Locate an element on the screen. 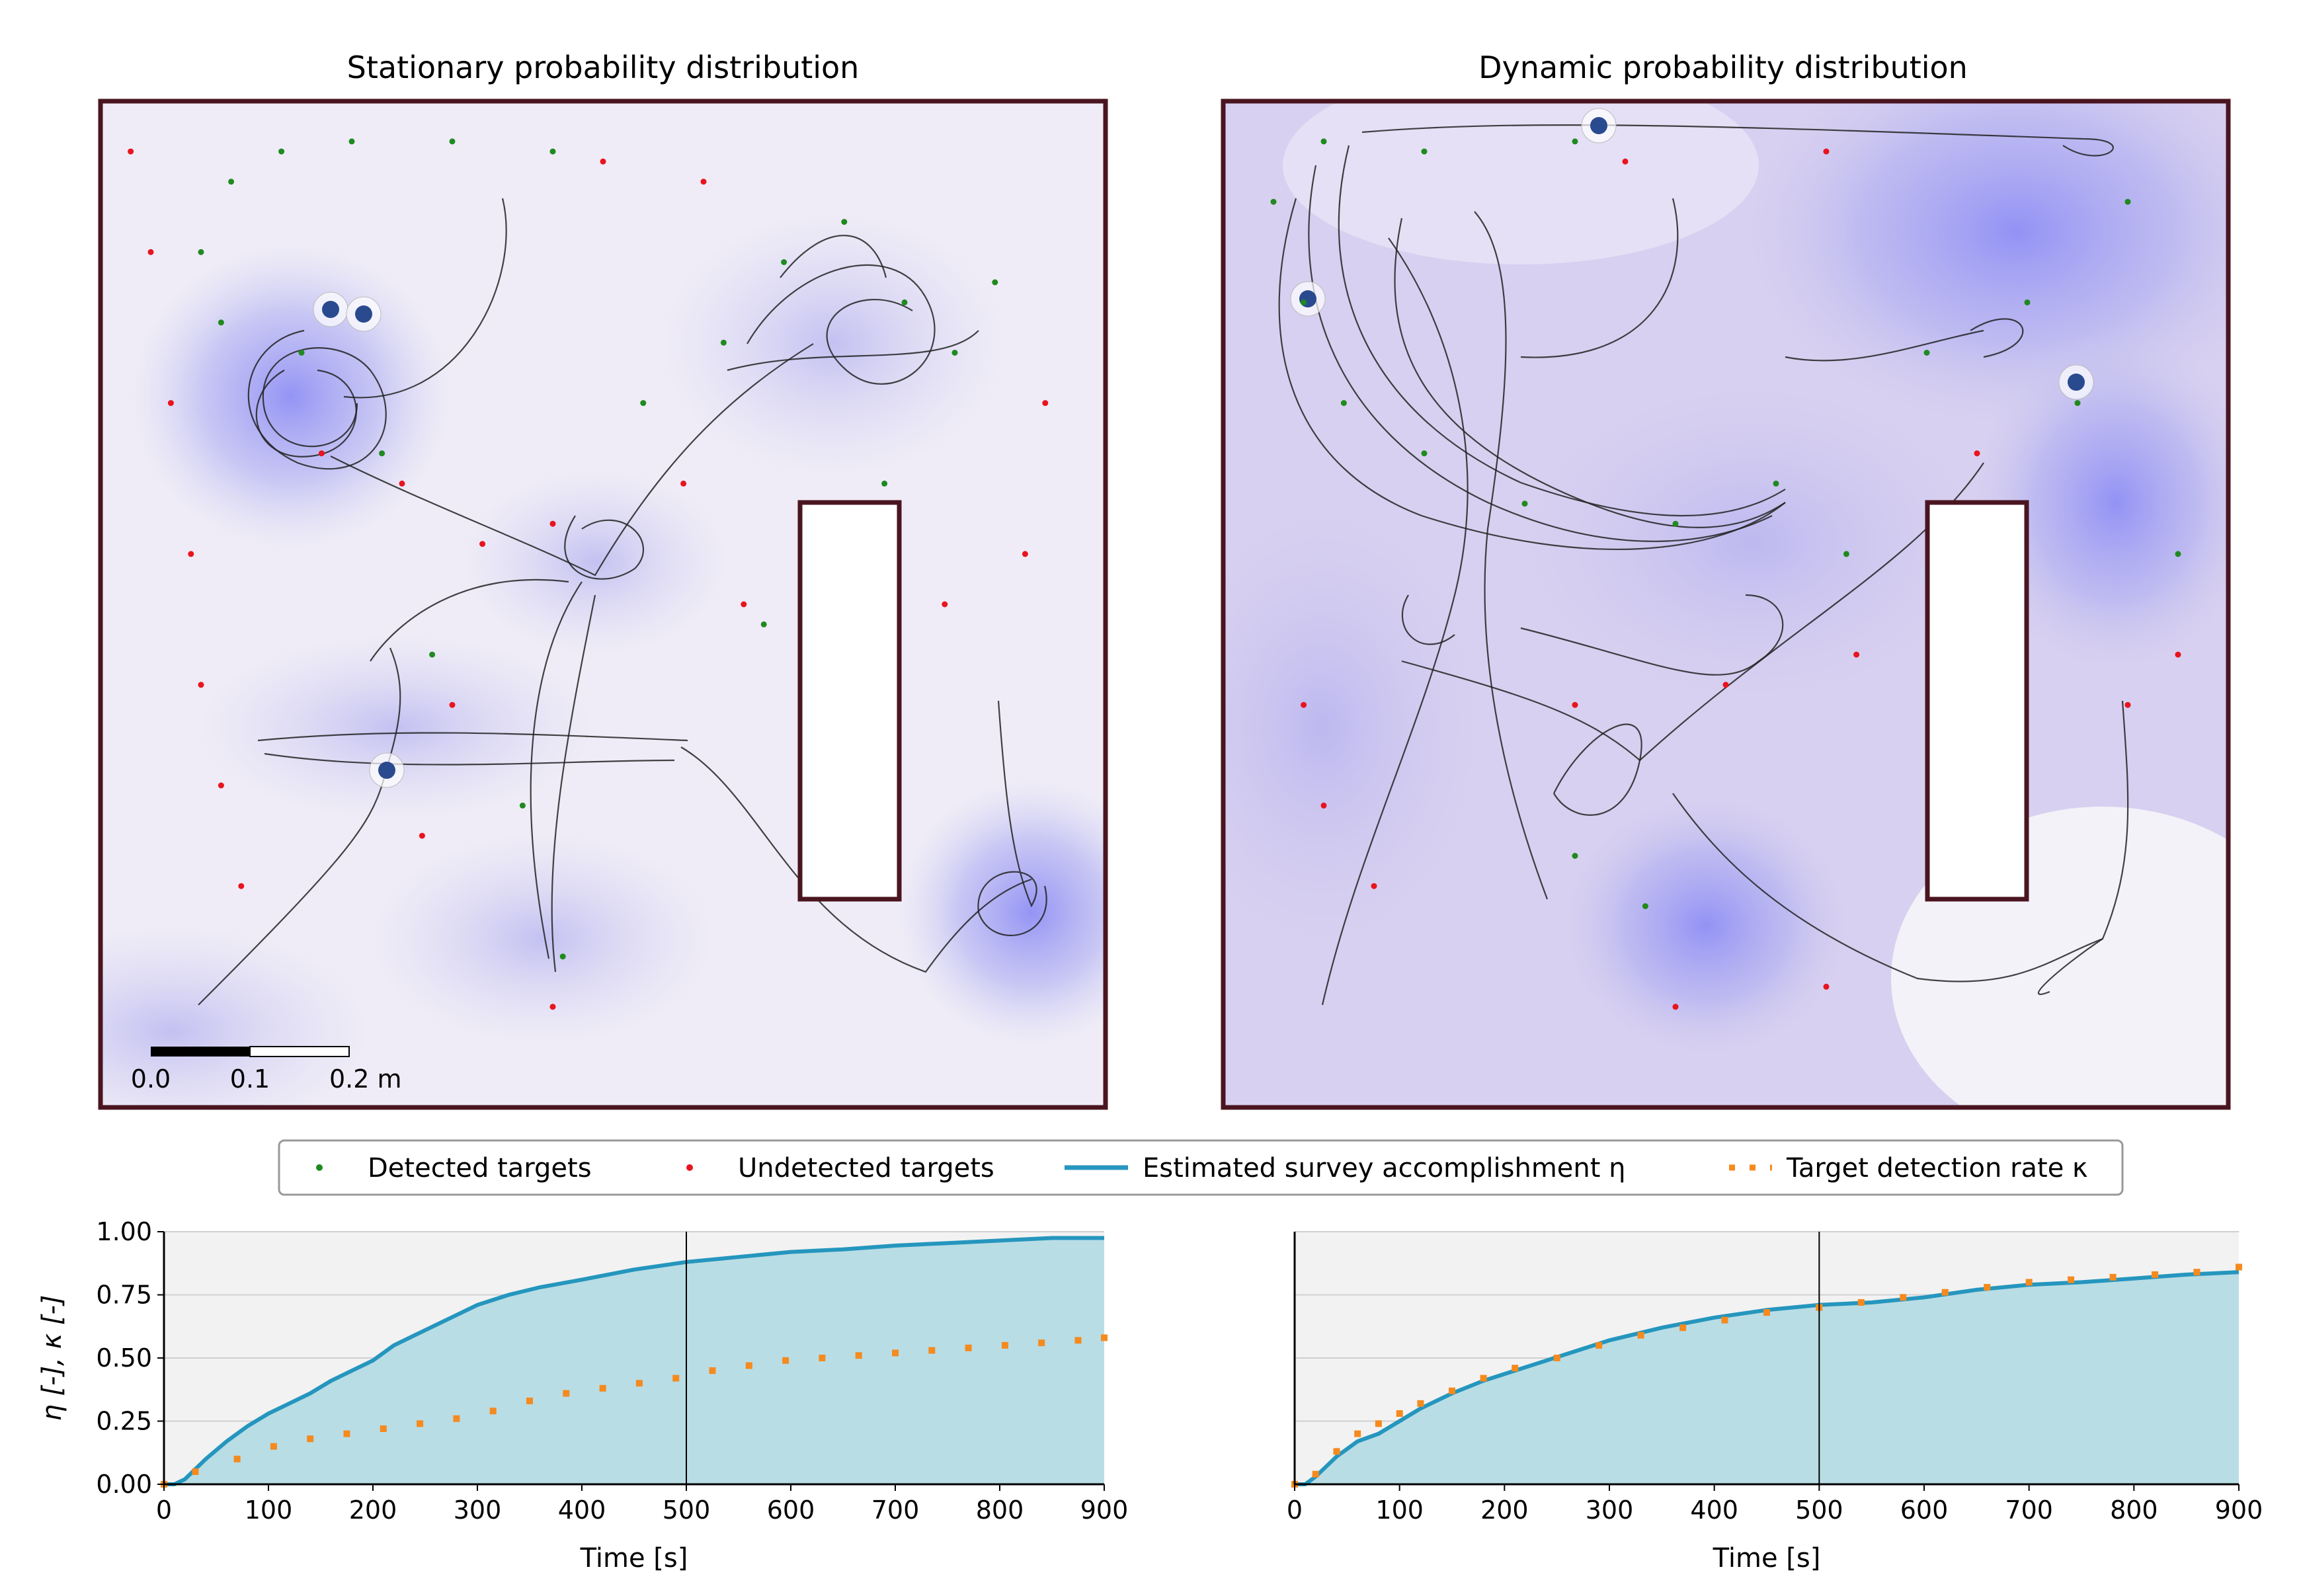 Image resolution: width=2301 pixels, height=1596 pixels. y-tick-label-0: 0.00 is located at coordinates (124, 1484).